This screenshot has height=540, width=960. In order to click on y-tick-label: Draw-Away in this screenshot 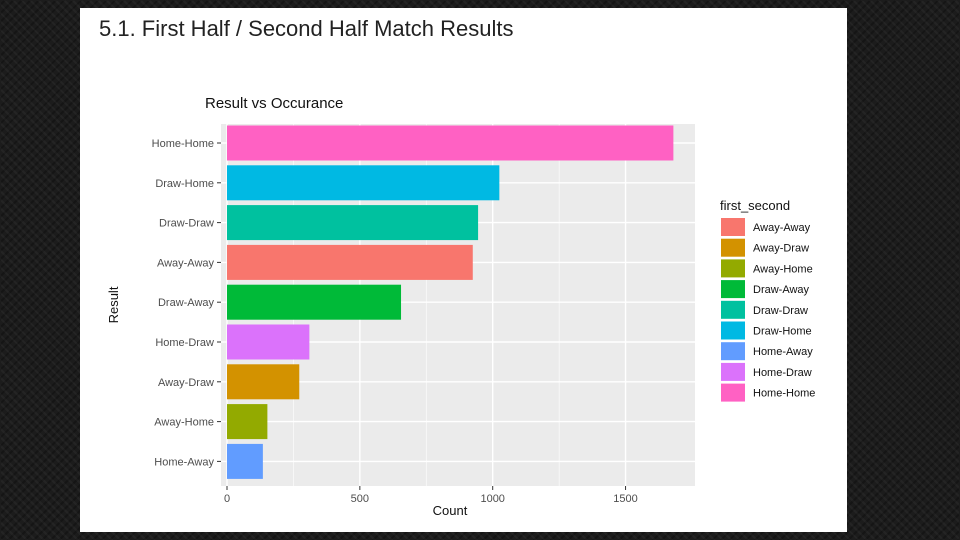, I will do `click(186, 303)`.